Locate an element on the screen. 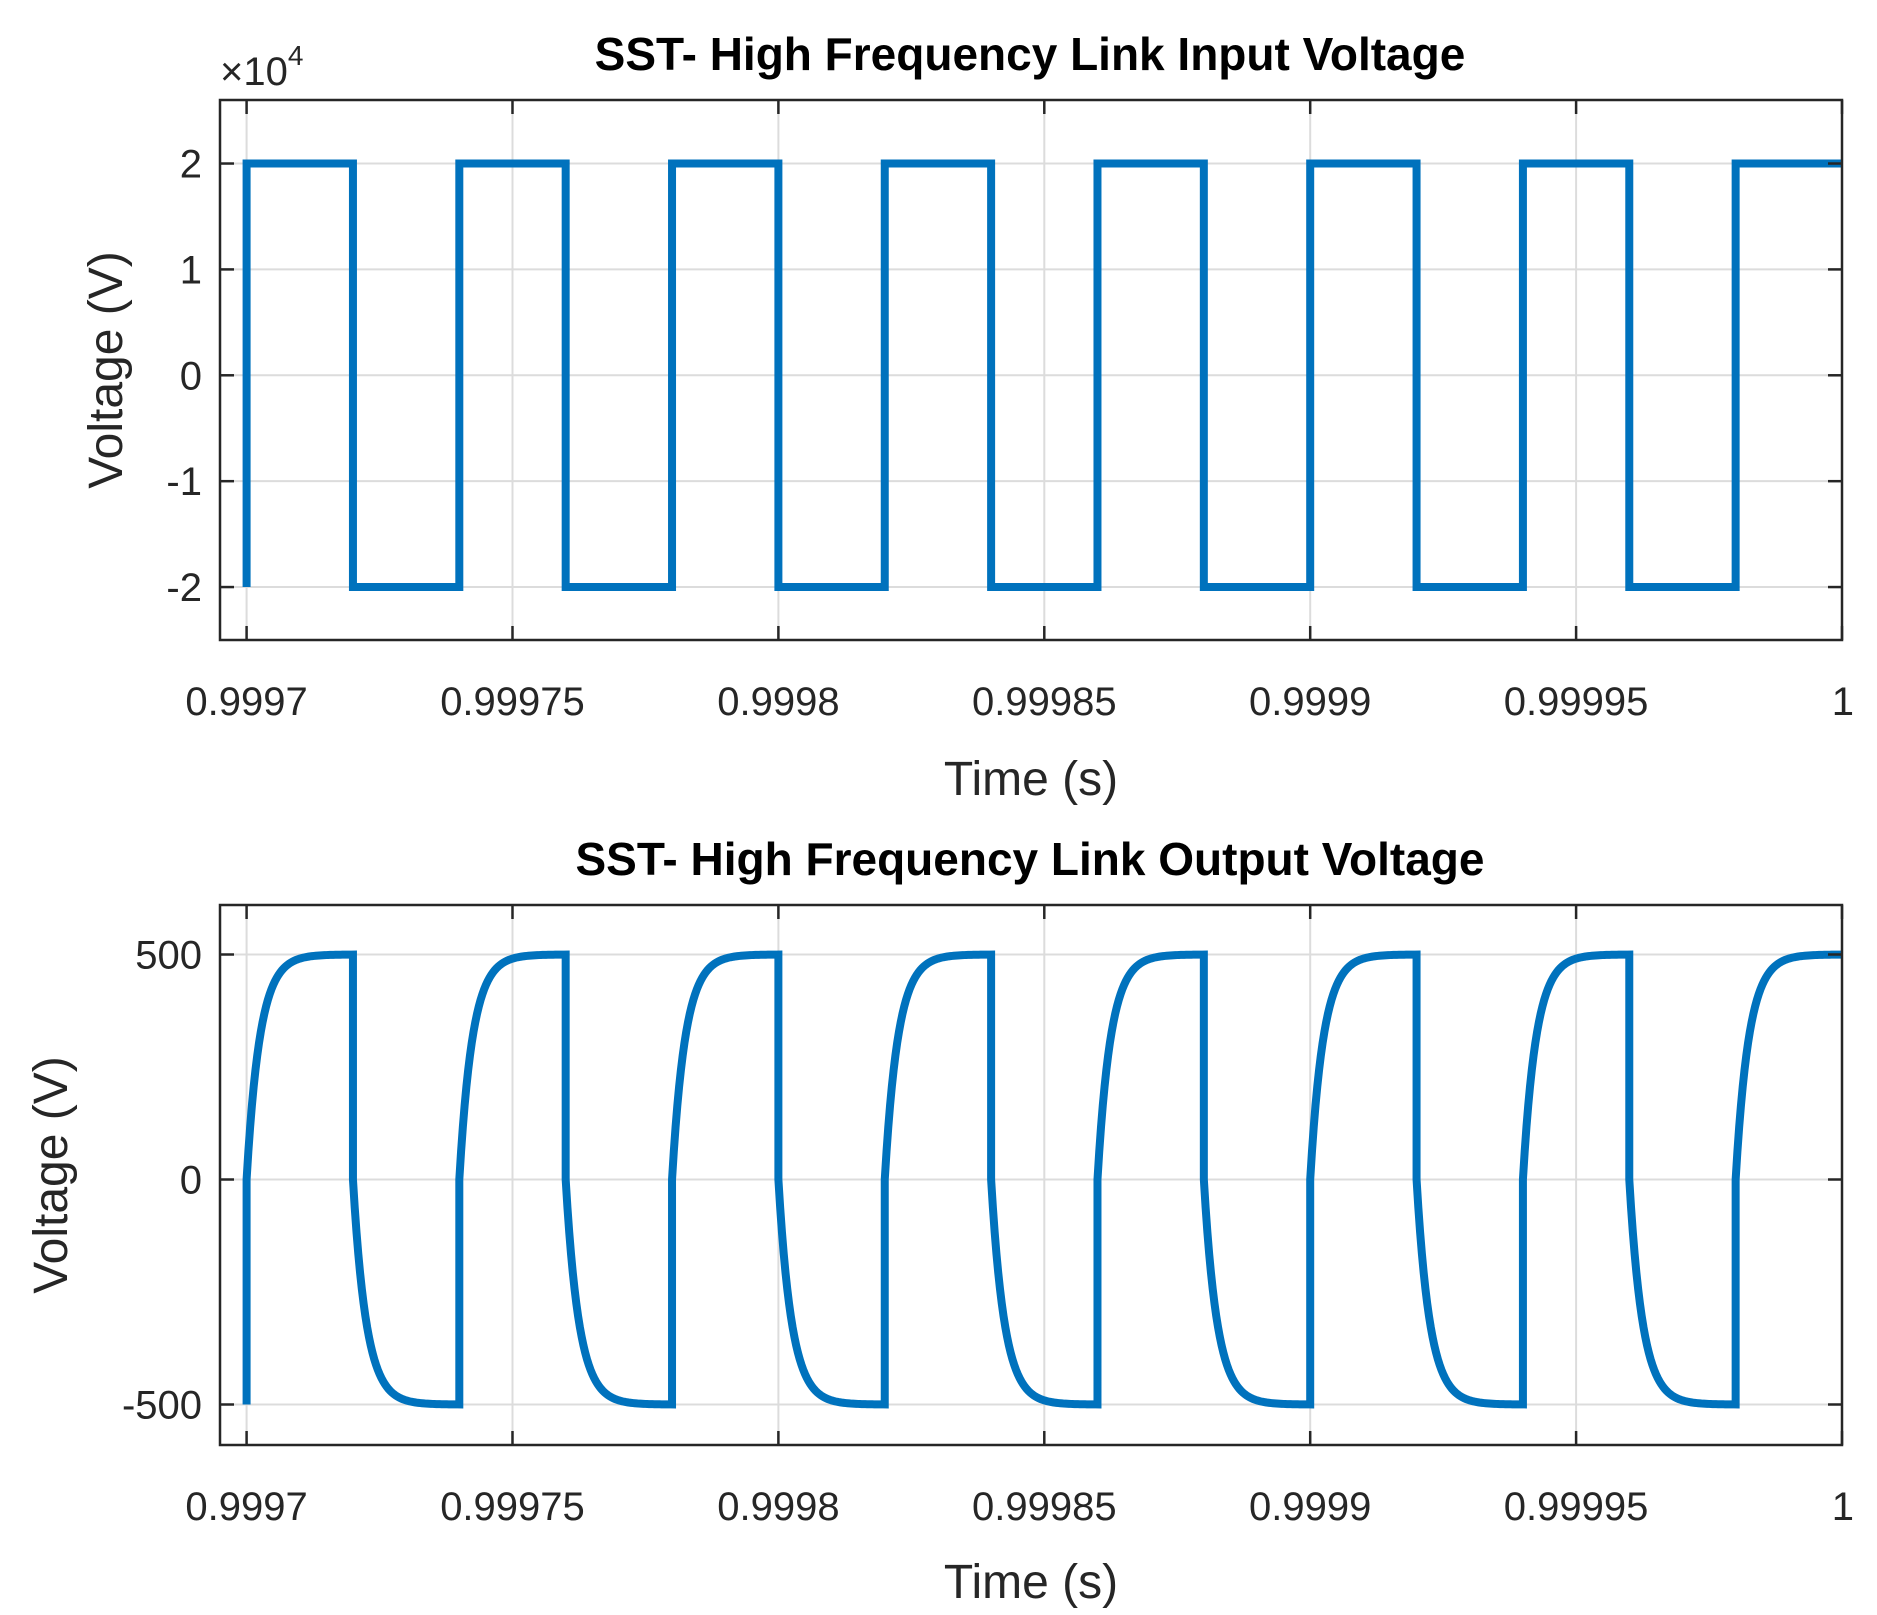  chart-2-xlabel: Time (s) is located at coordinates (1031, 1582).